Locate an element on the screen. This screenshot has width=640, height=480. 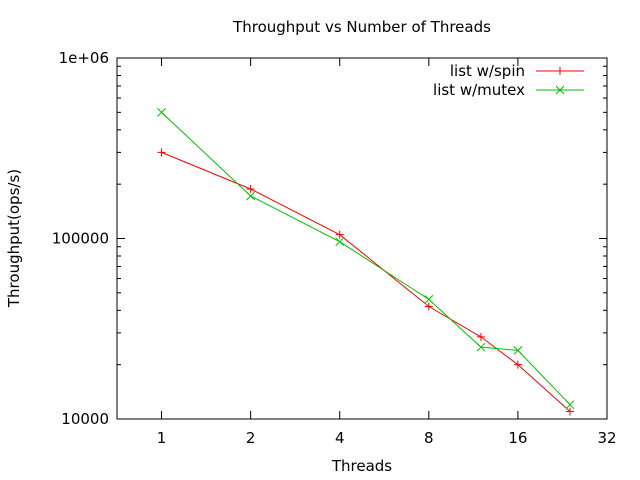
x-tick-label: 4 is located at coordinates (340, 438).